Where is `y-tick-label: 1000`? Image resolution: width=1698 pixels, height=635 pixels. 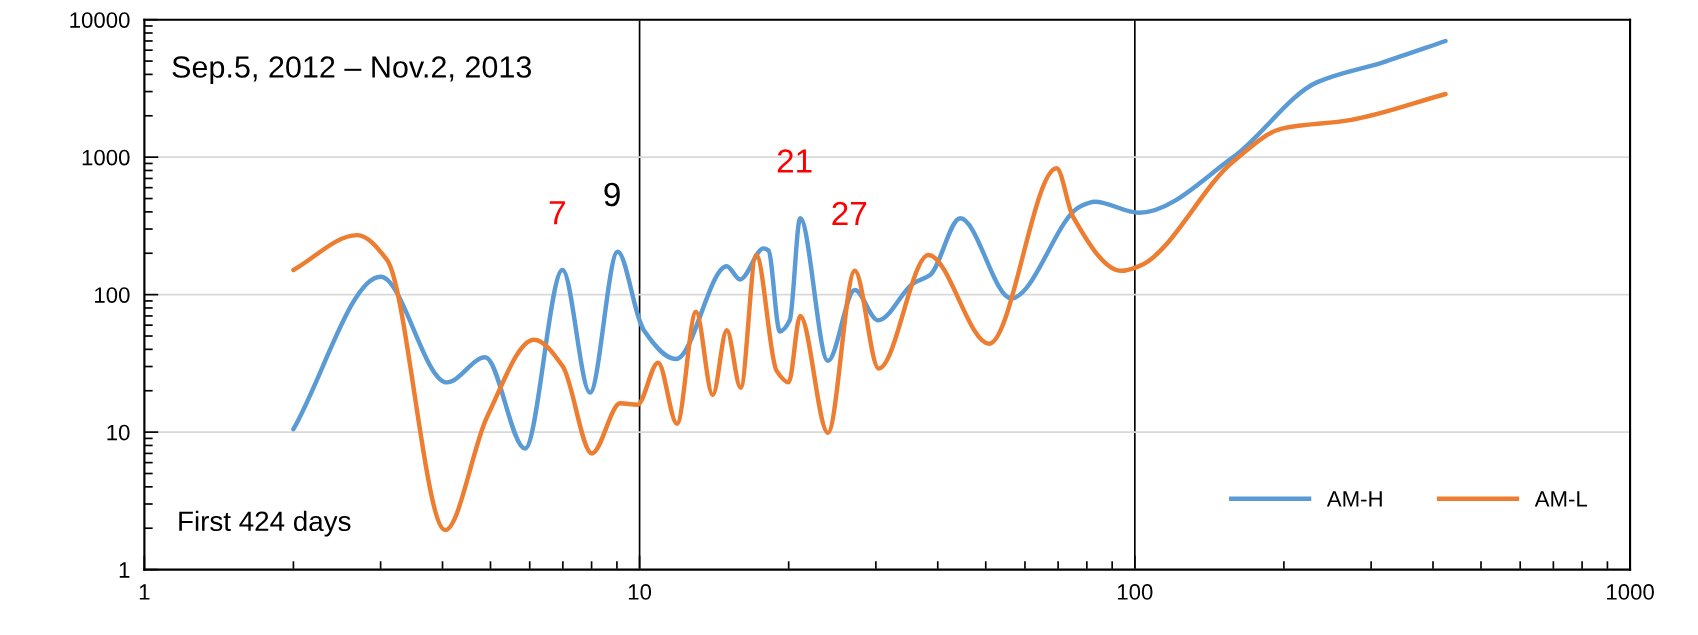 y-tick-label: 1000 is located at coordinates (106, 157).